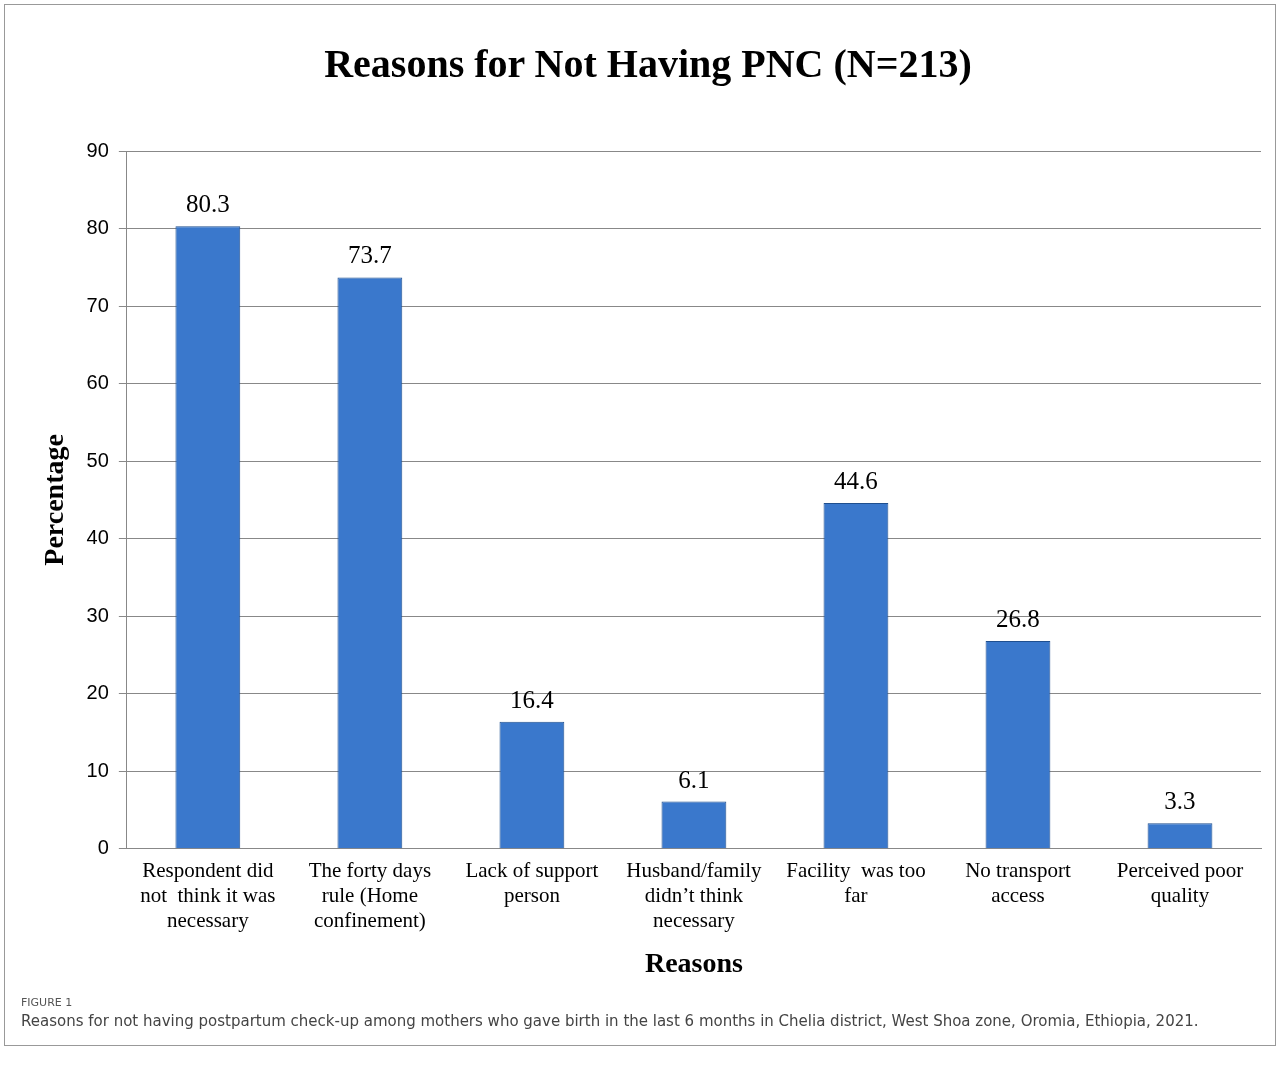  Describe the element at coordinates (370, 895) in the screenshot. I see `x-tick-label: The forty days rule (Home confinement)` at that location.